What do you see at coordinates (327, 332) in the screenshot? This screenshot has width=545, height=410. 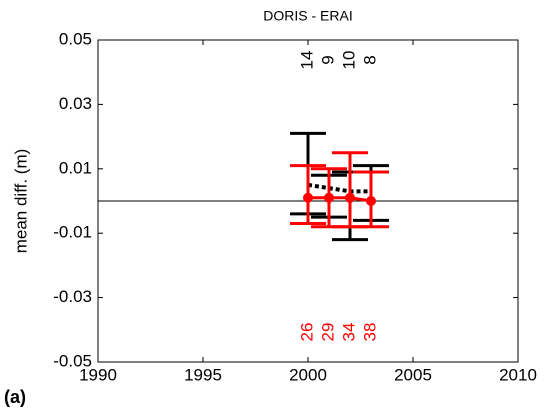 I see `count-label: 29` at bounding box center [327, 332].